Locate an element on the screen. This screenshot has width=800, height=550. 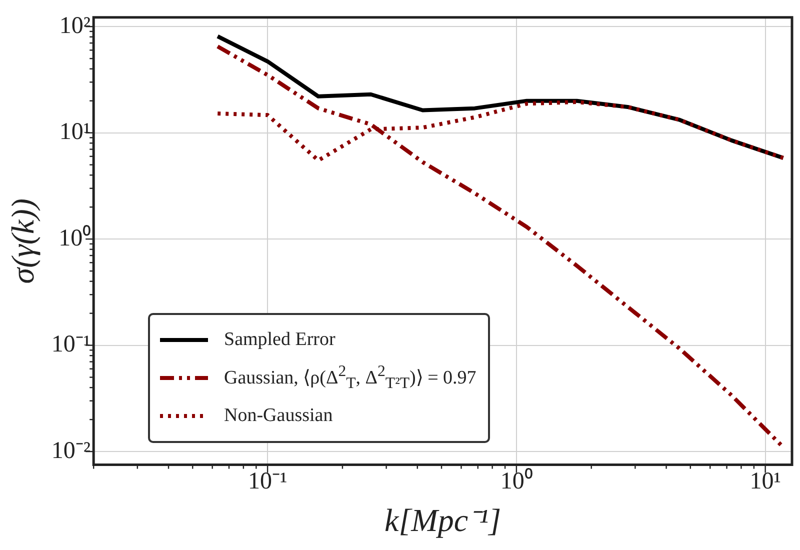
y-tick-label: 10⁻¹ is located at coordinates (71, 345).